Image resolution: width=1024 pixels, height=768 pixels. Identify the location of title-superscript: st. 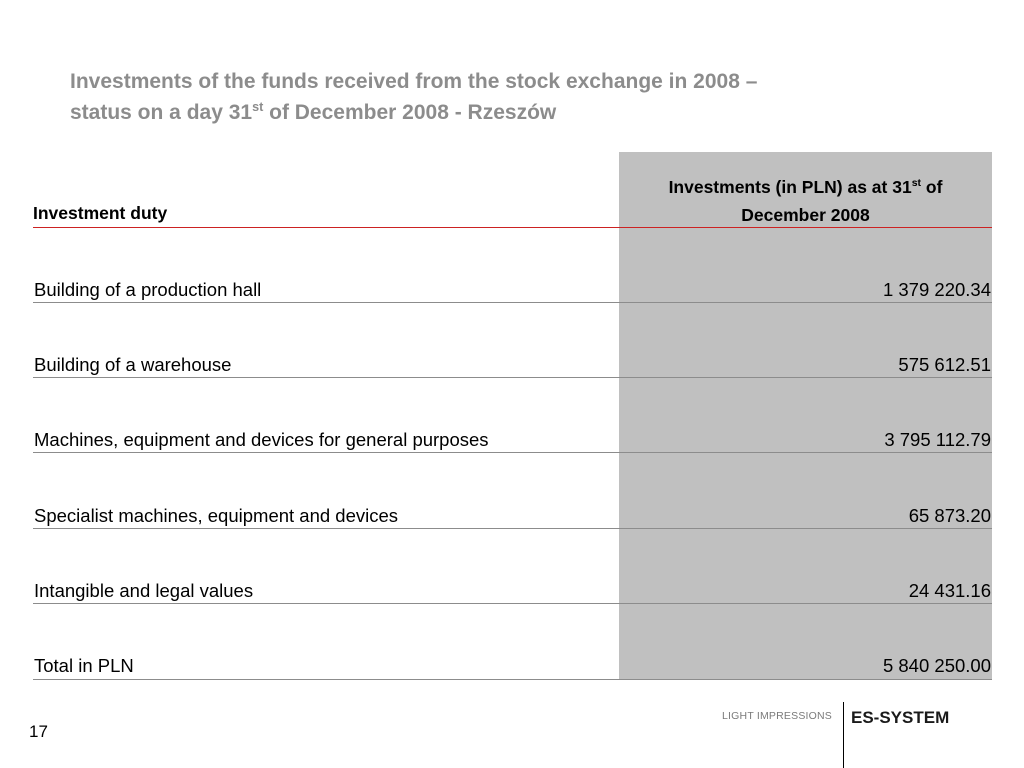
(258, 107).